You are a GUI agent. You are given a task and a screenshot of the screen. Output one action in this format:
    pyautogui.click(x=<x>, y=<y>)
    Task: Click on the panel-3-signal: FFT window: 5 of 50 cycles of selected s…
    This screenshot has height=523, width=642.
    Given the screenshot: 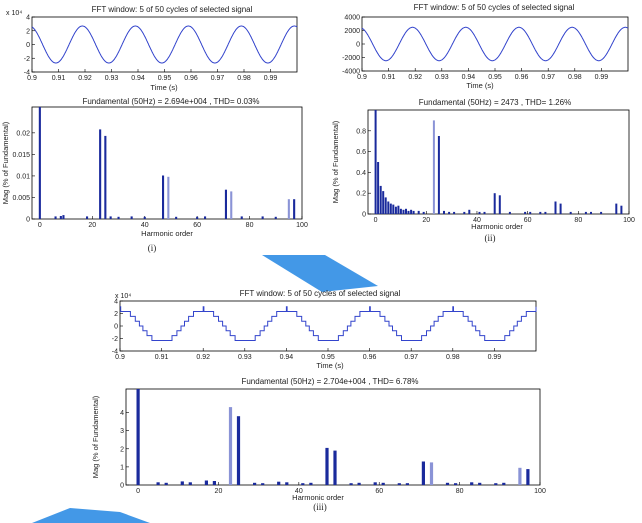 What is the action you would take?
    pyautogui.click(x=324, y=329)
    